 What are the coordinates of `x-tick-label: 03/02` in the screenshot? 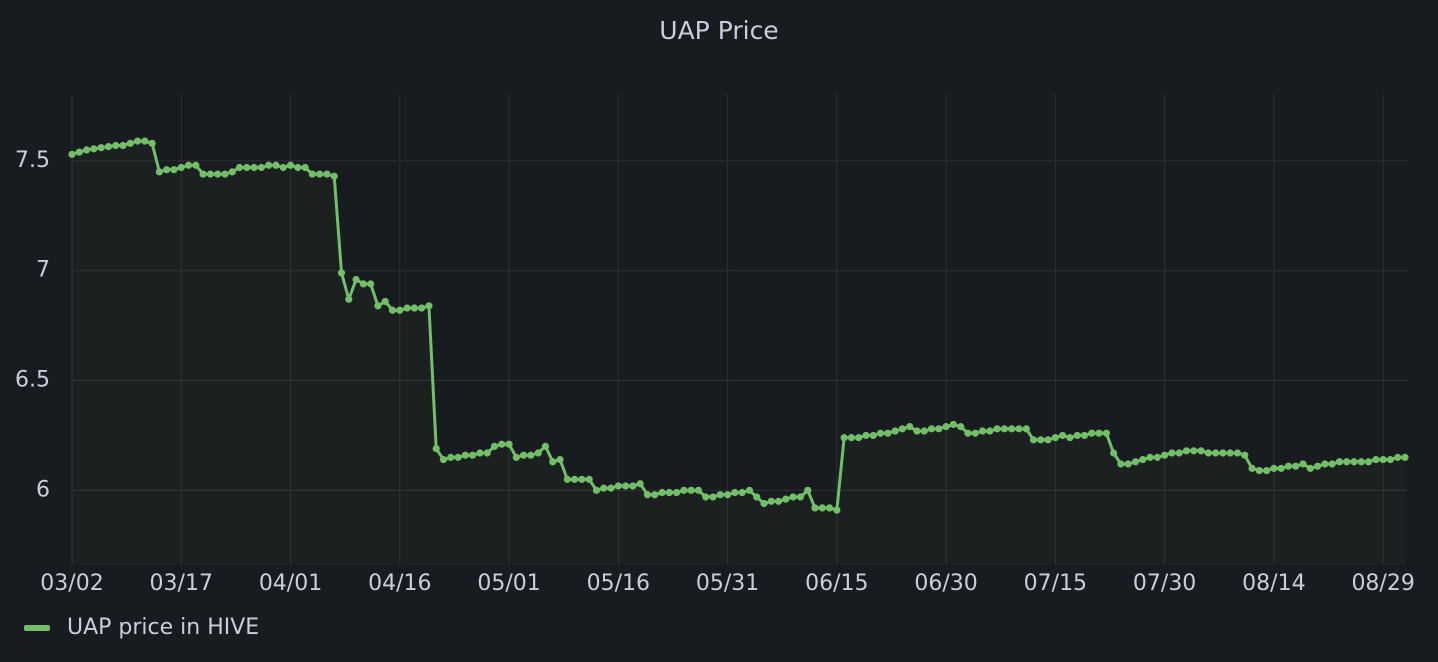 It's located at (71, 583).